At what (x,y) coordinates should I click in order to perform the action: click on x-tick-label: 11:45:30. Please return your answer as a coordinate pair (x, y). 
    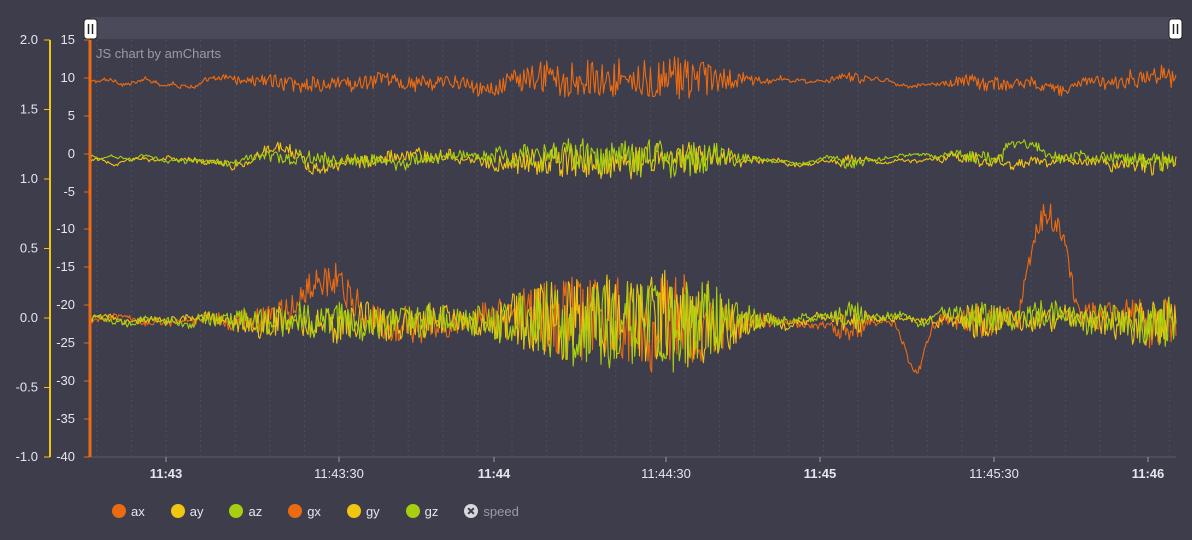
    Looking at the image, I should click on (994, 473).